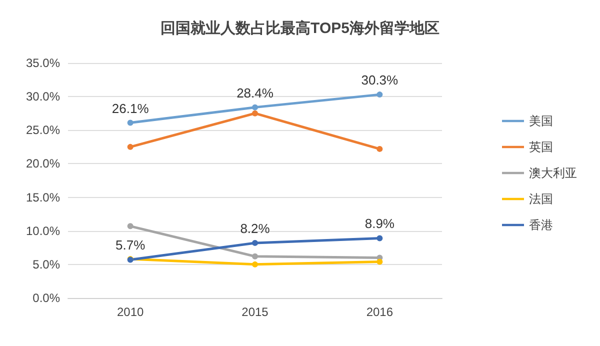  What do you see at coordinates (131, 245) in the screenshot?
I see `data-label: 5.7%` at bounding box center [131, 245].